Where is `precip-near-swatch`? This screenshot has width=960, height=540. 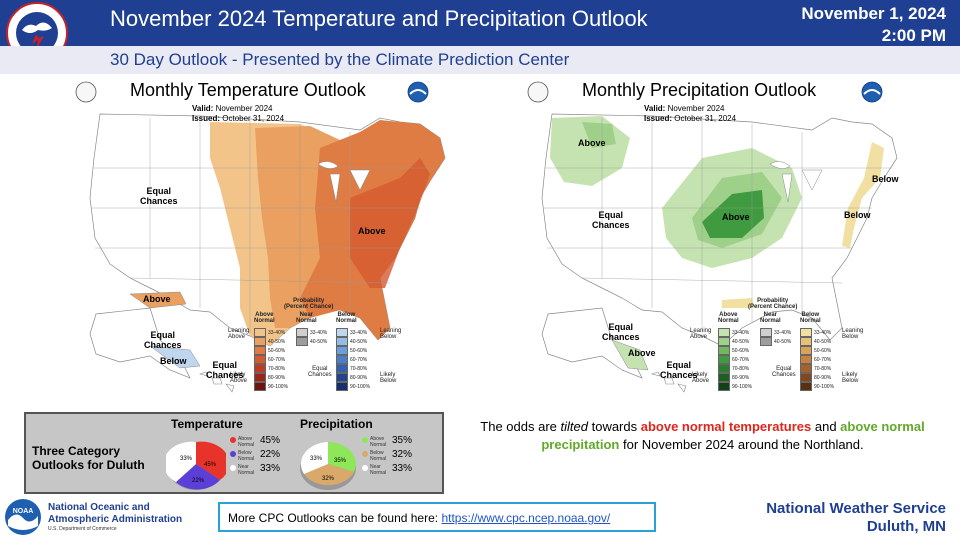 precip-near-swatch is located at coordinates (365, 468).